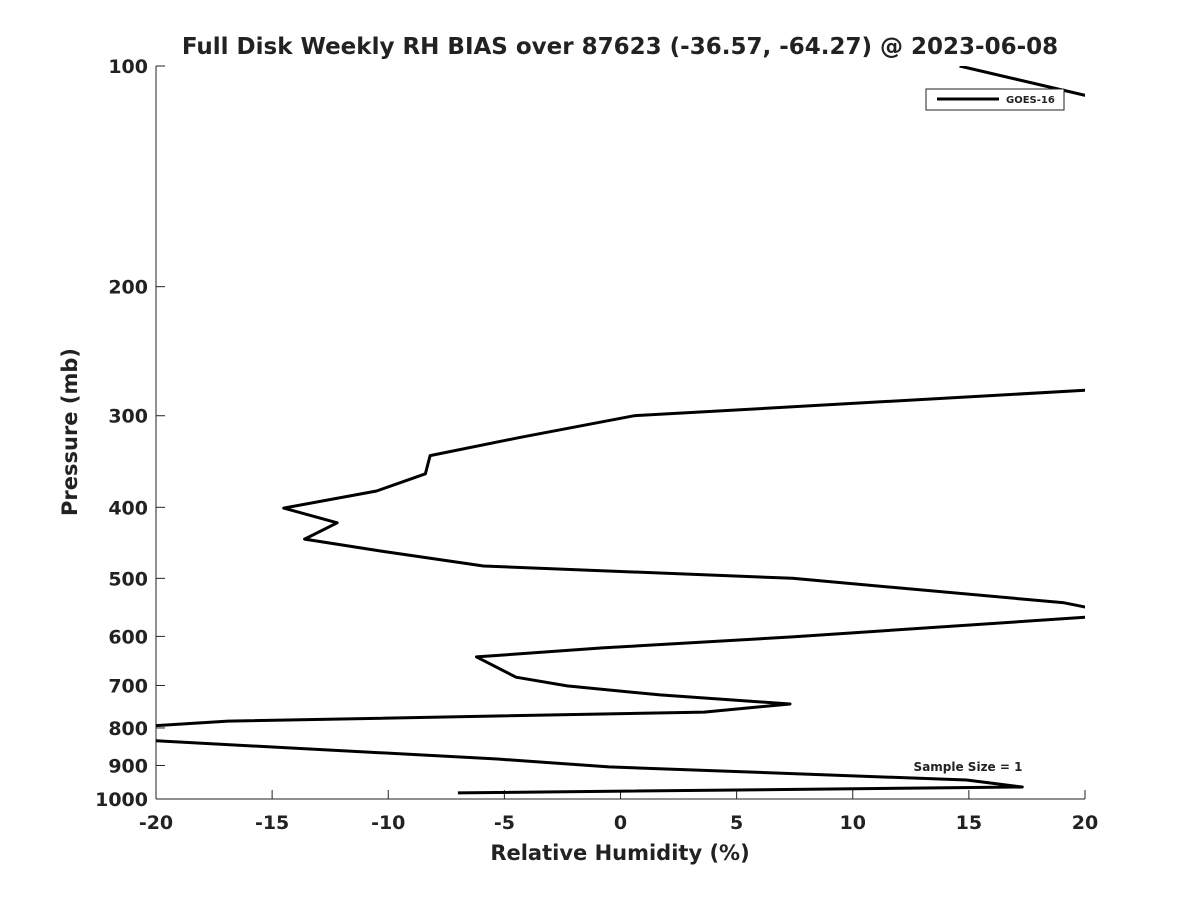 The width and height of the screenshot is (1200, 904). I want to click on x-tick-label: -20, so click(156, 823).